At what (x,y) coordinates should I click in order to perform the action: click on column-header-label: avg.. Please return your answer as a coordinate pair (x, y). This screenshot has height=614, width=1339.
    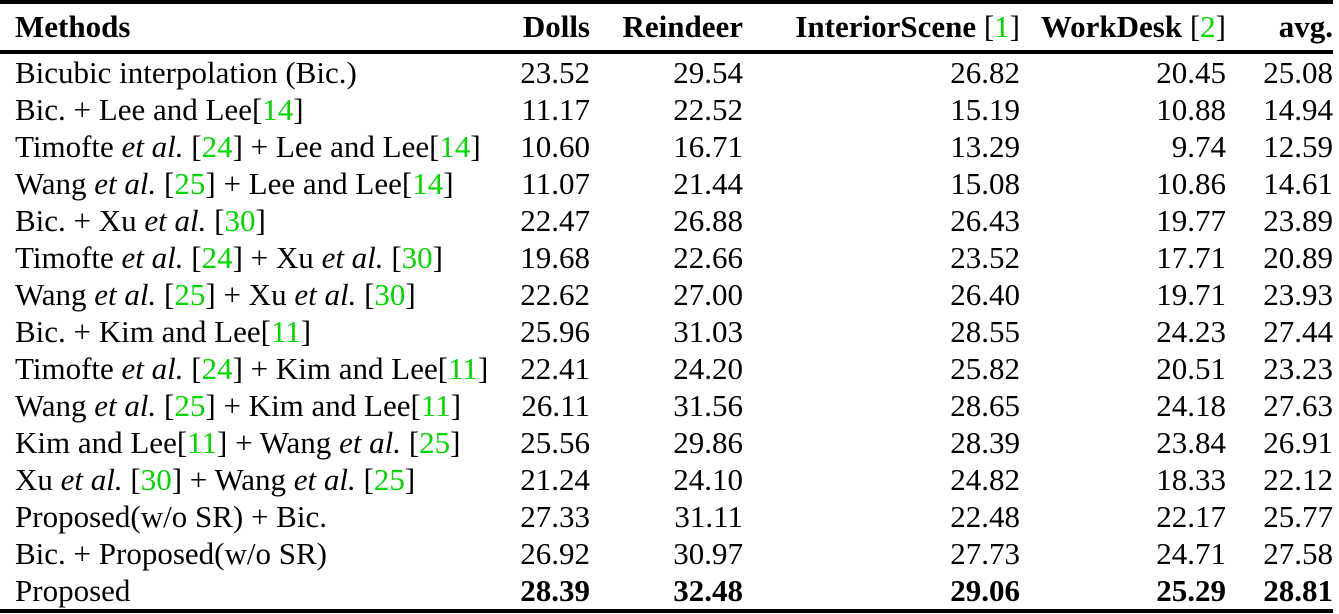
    Looking at the image, I should click on (1305, 26).